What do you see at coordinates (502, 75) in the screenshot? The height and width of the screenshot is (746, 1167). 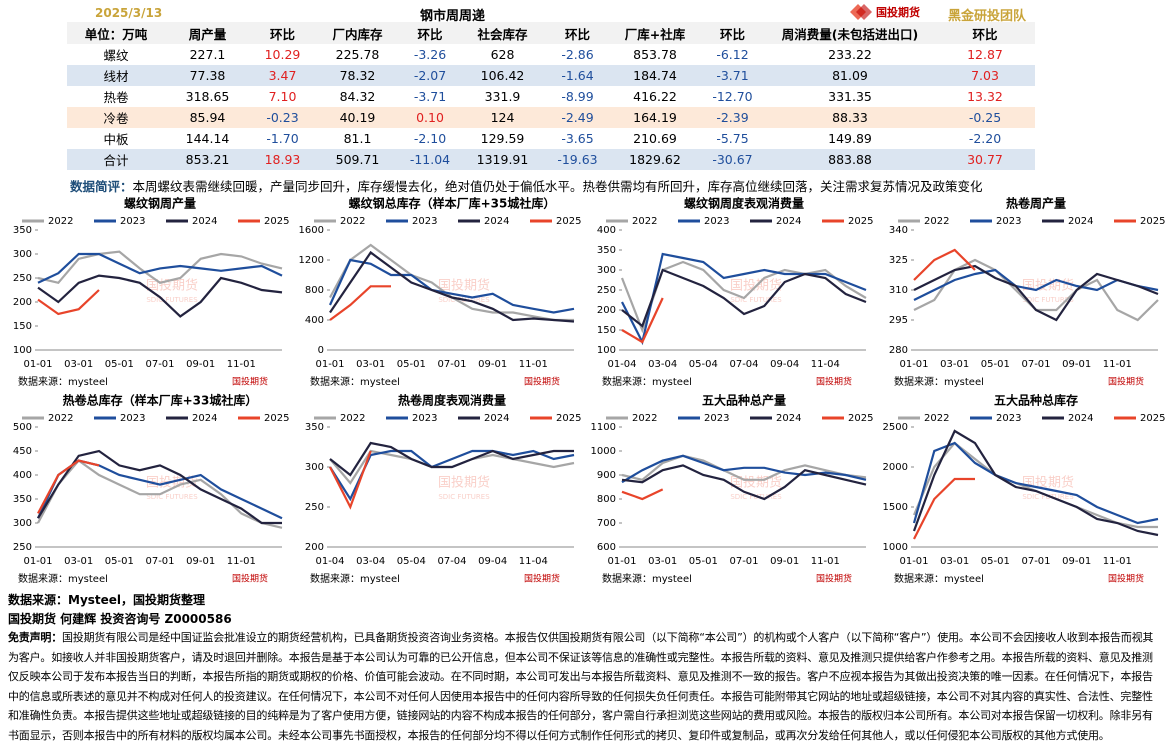 I see `table-cell: 106.42` at bounding box center [502, 75].